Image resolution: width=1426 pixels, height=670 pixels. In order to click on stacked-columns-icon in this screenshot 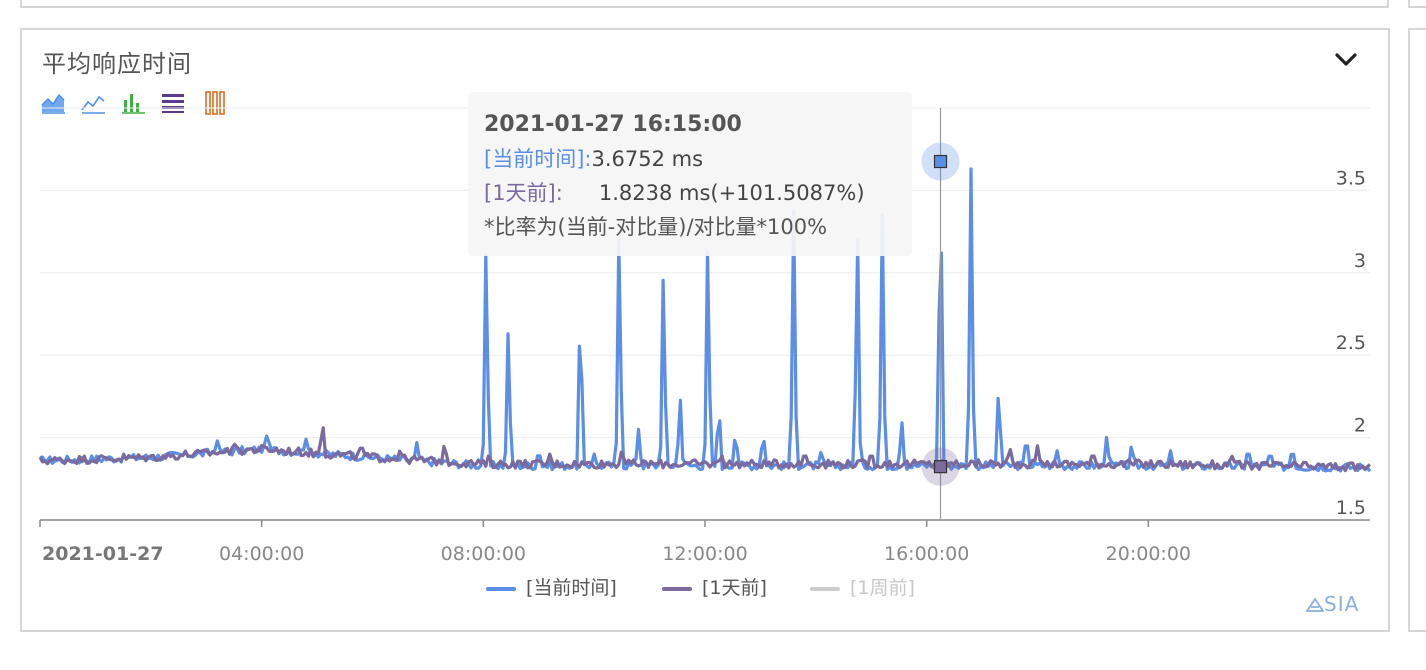, I will do `click(215, 103)`.